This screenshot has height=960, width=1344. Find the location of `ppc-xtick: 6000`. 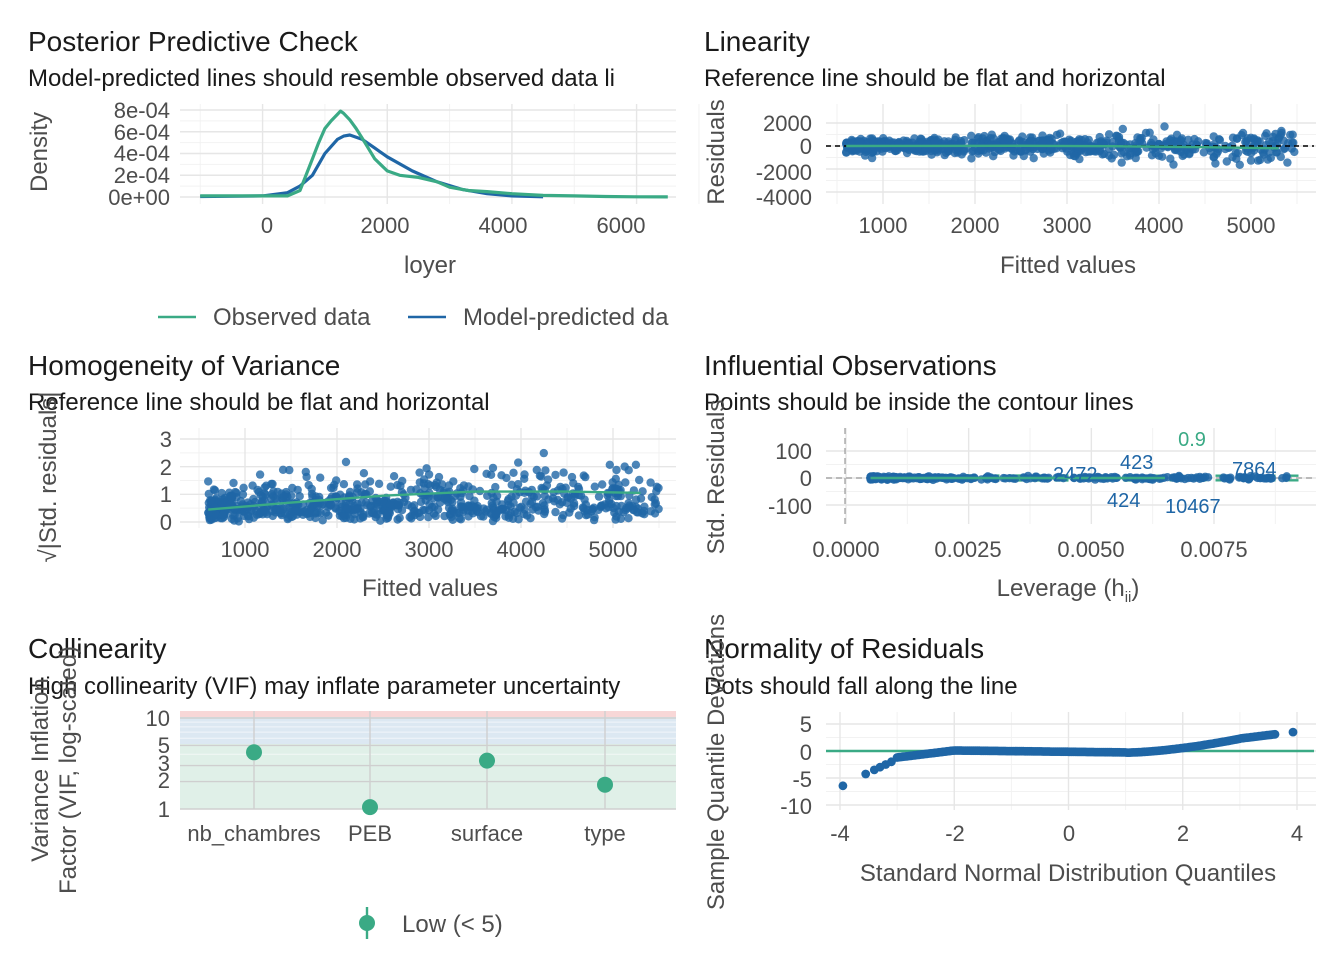

ppc-xtick: 6000 is located at coordinates (621, 225).